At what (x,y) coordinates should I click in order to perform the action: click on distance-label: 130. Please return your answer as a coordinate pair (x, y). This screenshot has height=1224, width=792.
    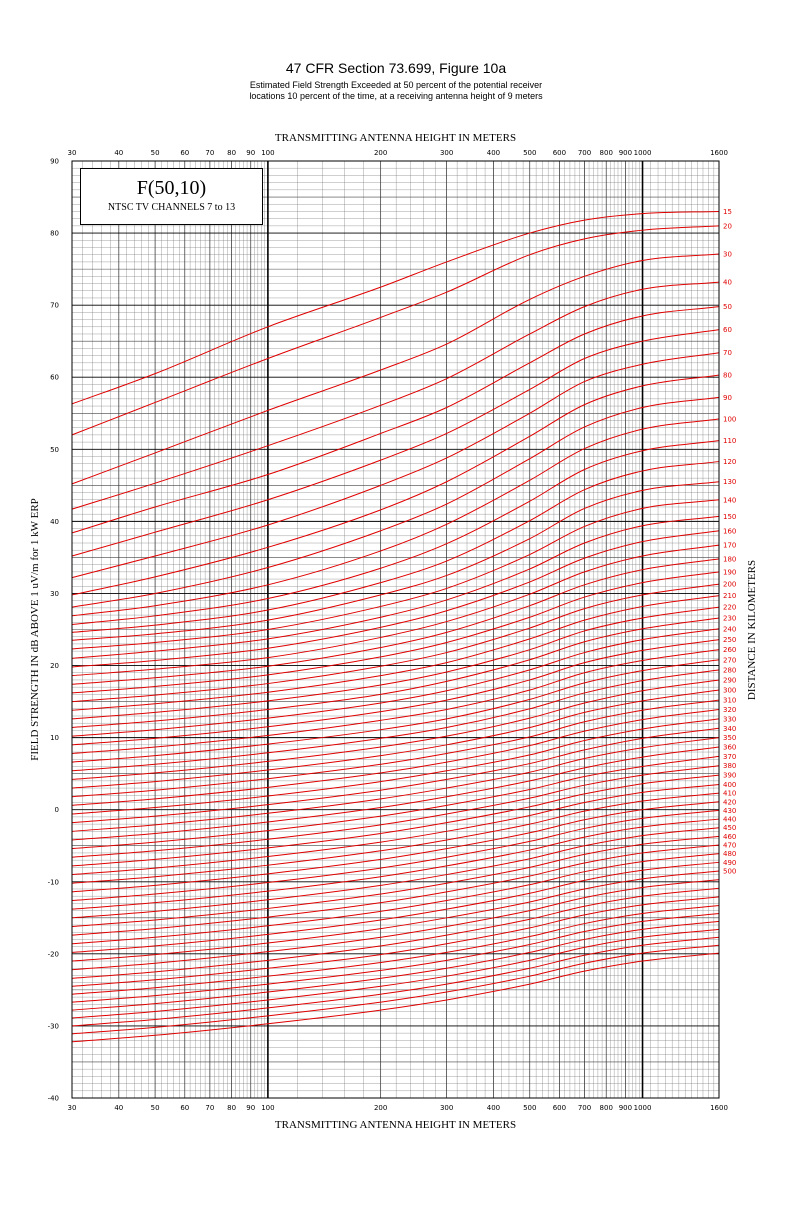
    Looking at the image, I should click on (729, 482).